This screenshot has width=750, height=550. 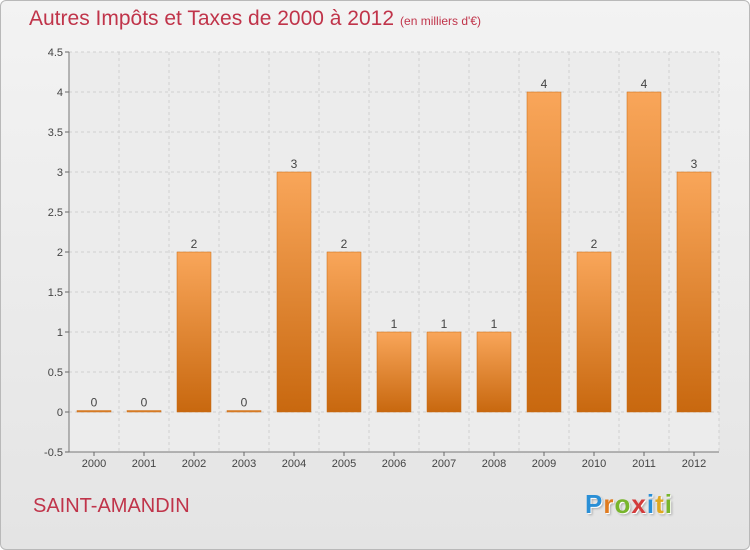 What do you see at coordinates (53, 453) in the screenshot?
I see `y-tick-label: -0.5` at bounding box center [53, 453].